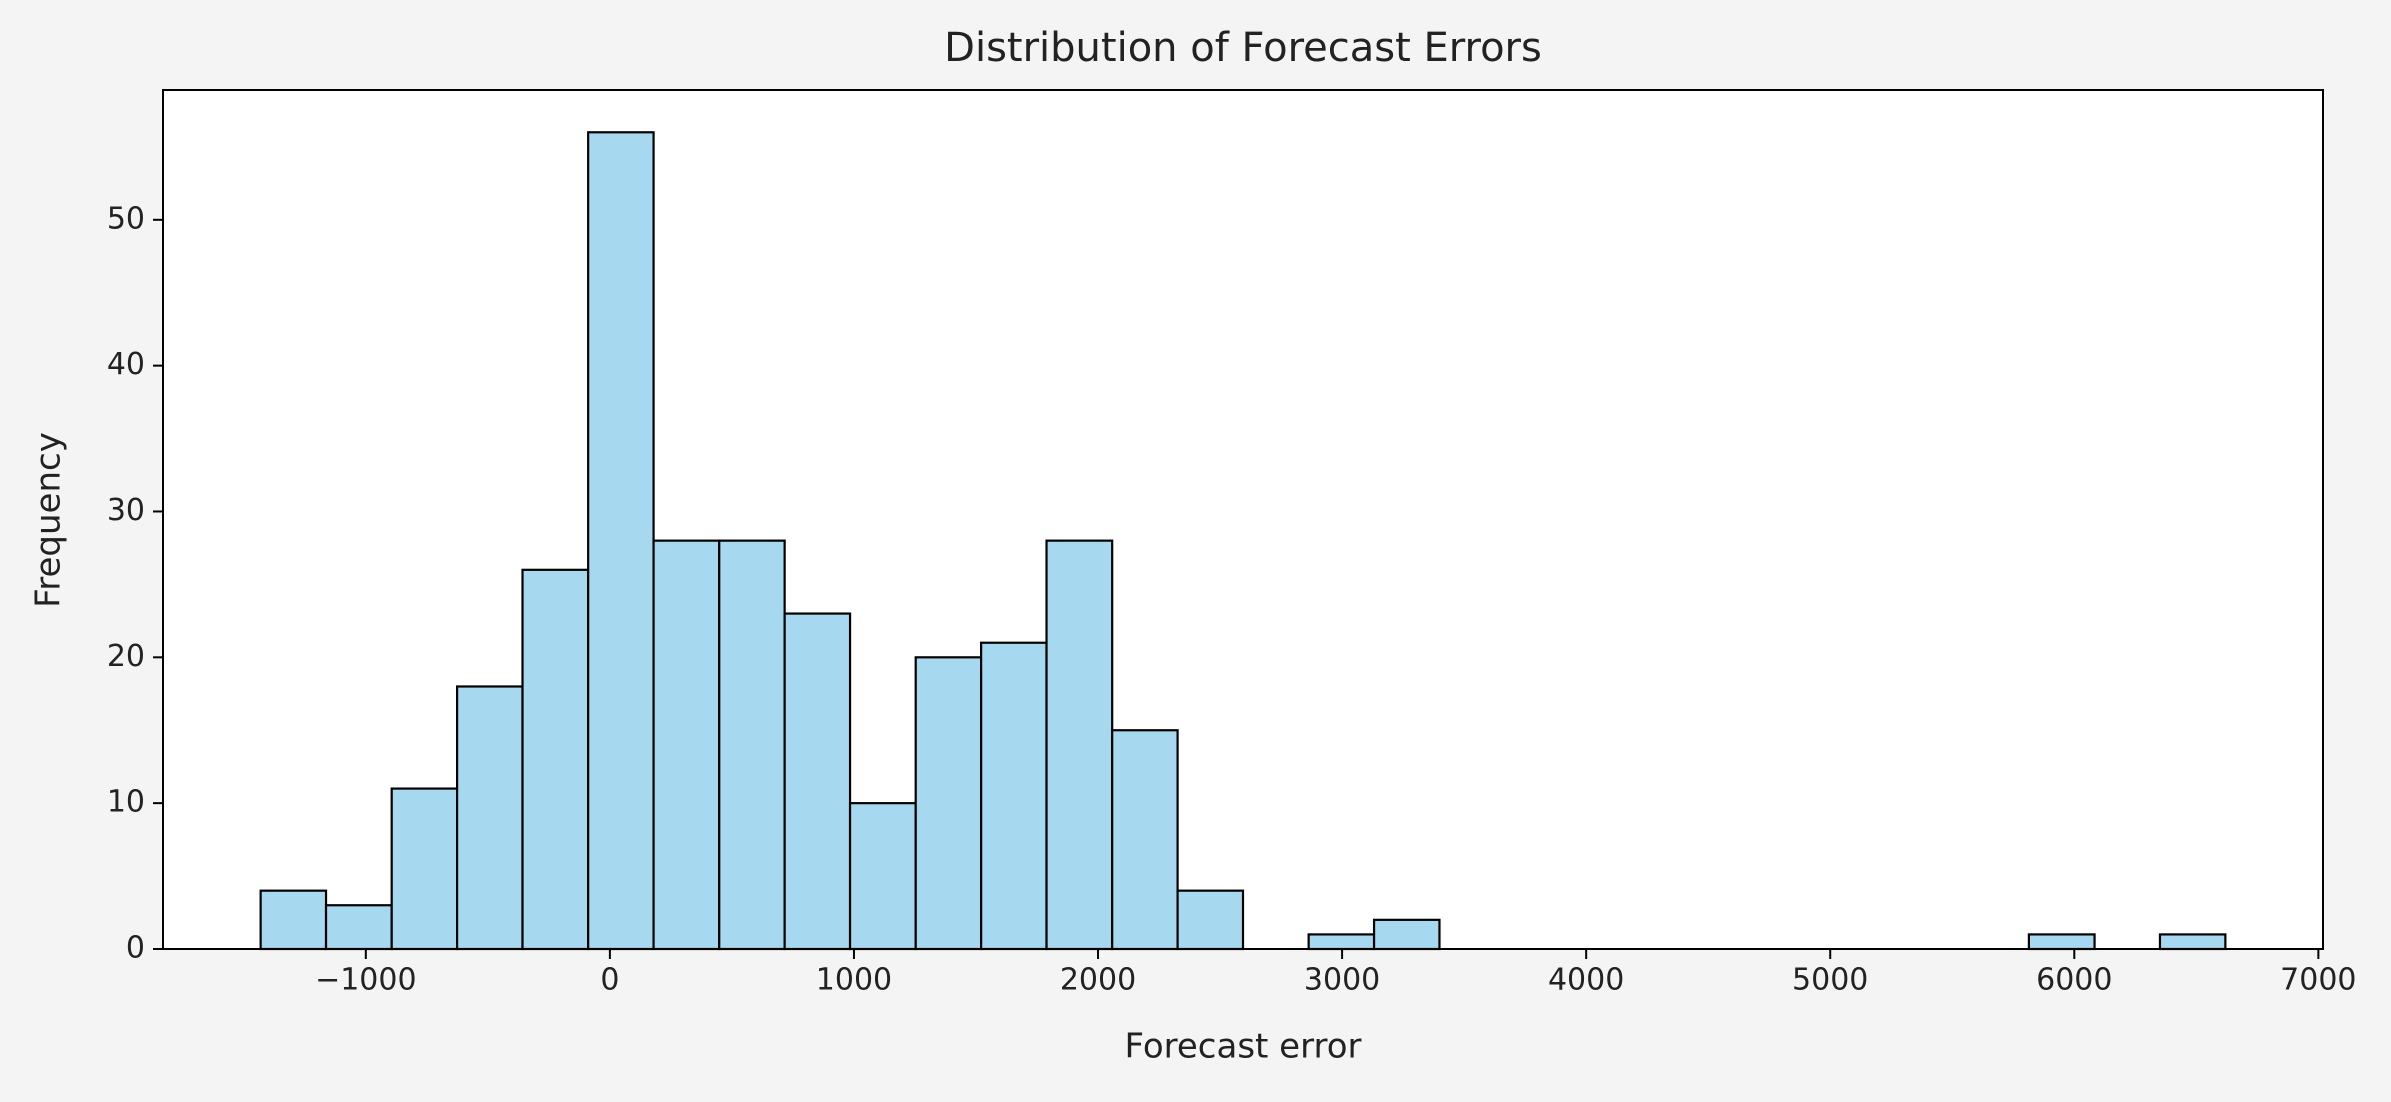 The image size is (2391, 1102). What do you see at coordinates (2318, 980) in the screenshot?
I see `x-tick-label: 7000` at bounding box center [2318, 980].